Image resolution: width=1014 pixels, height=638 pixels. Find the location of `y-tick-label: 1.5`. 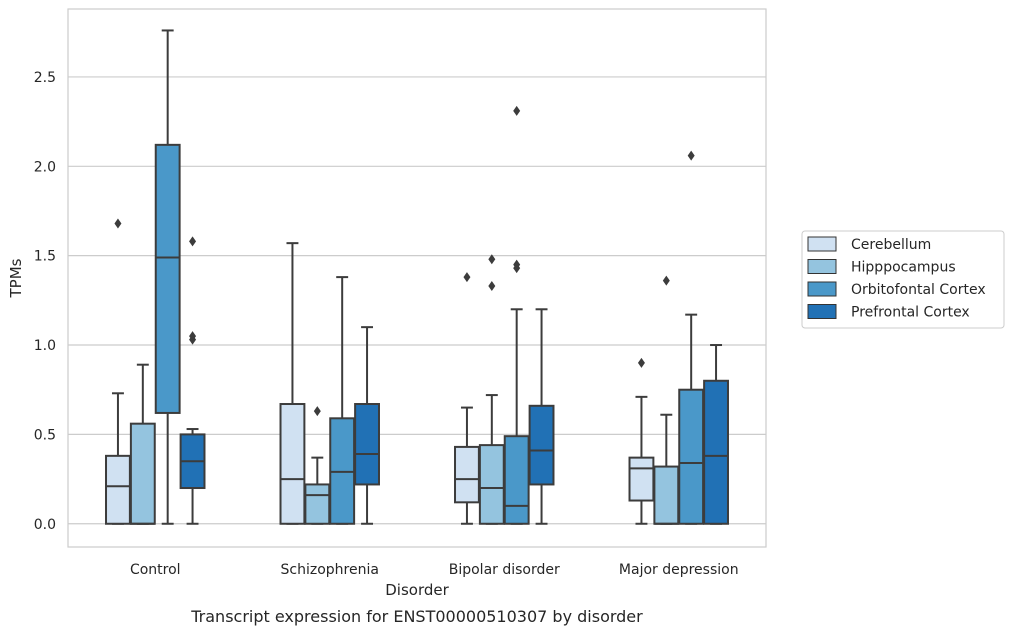

y-tick-label: 1.5 is located at coordinates (45, 257).